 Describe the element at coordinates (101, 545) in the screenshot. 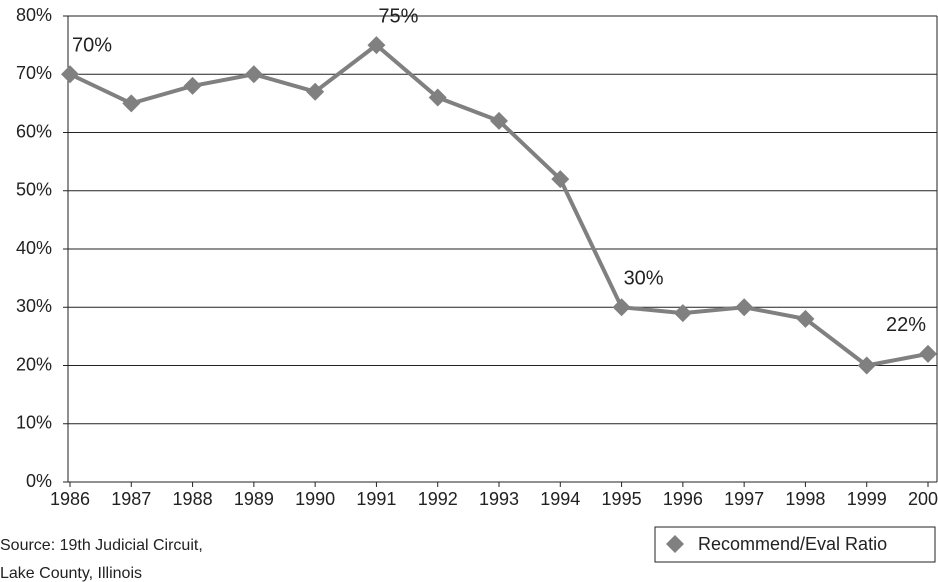

I see `source: Source: 19th Judicial Circuit,` at that location.